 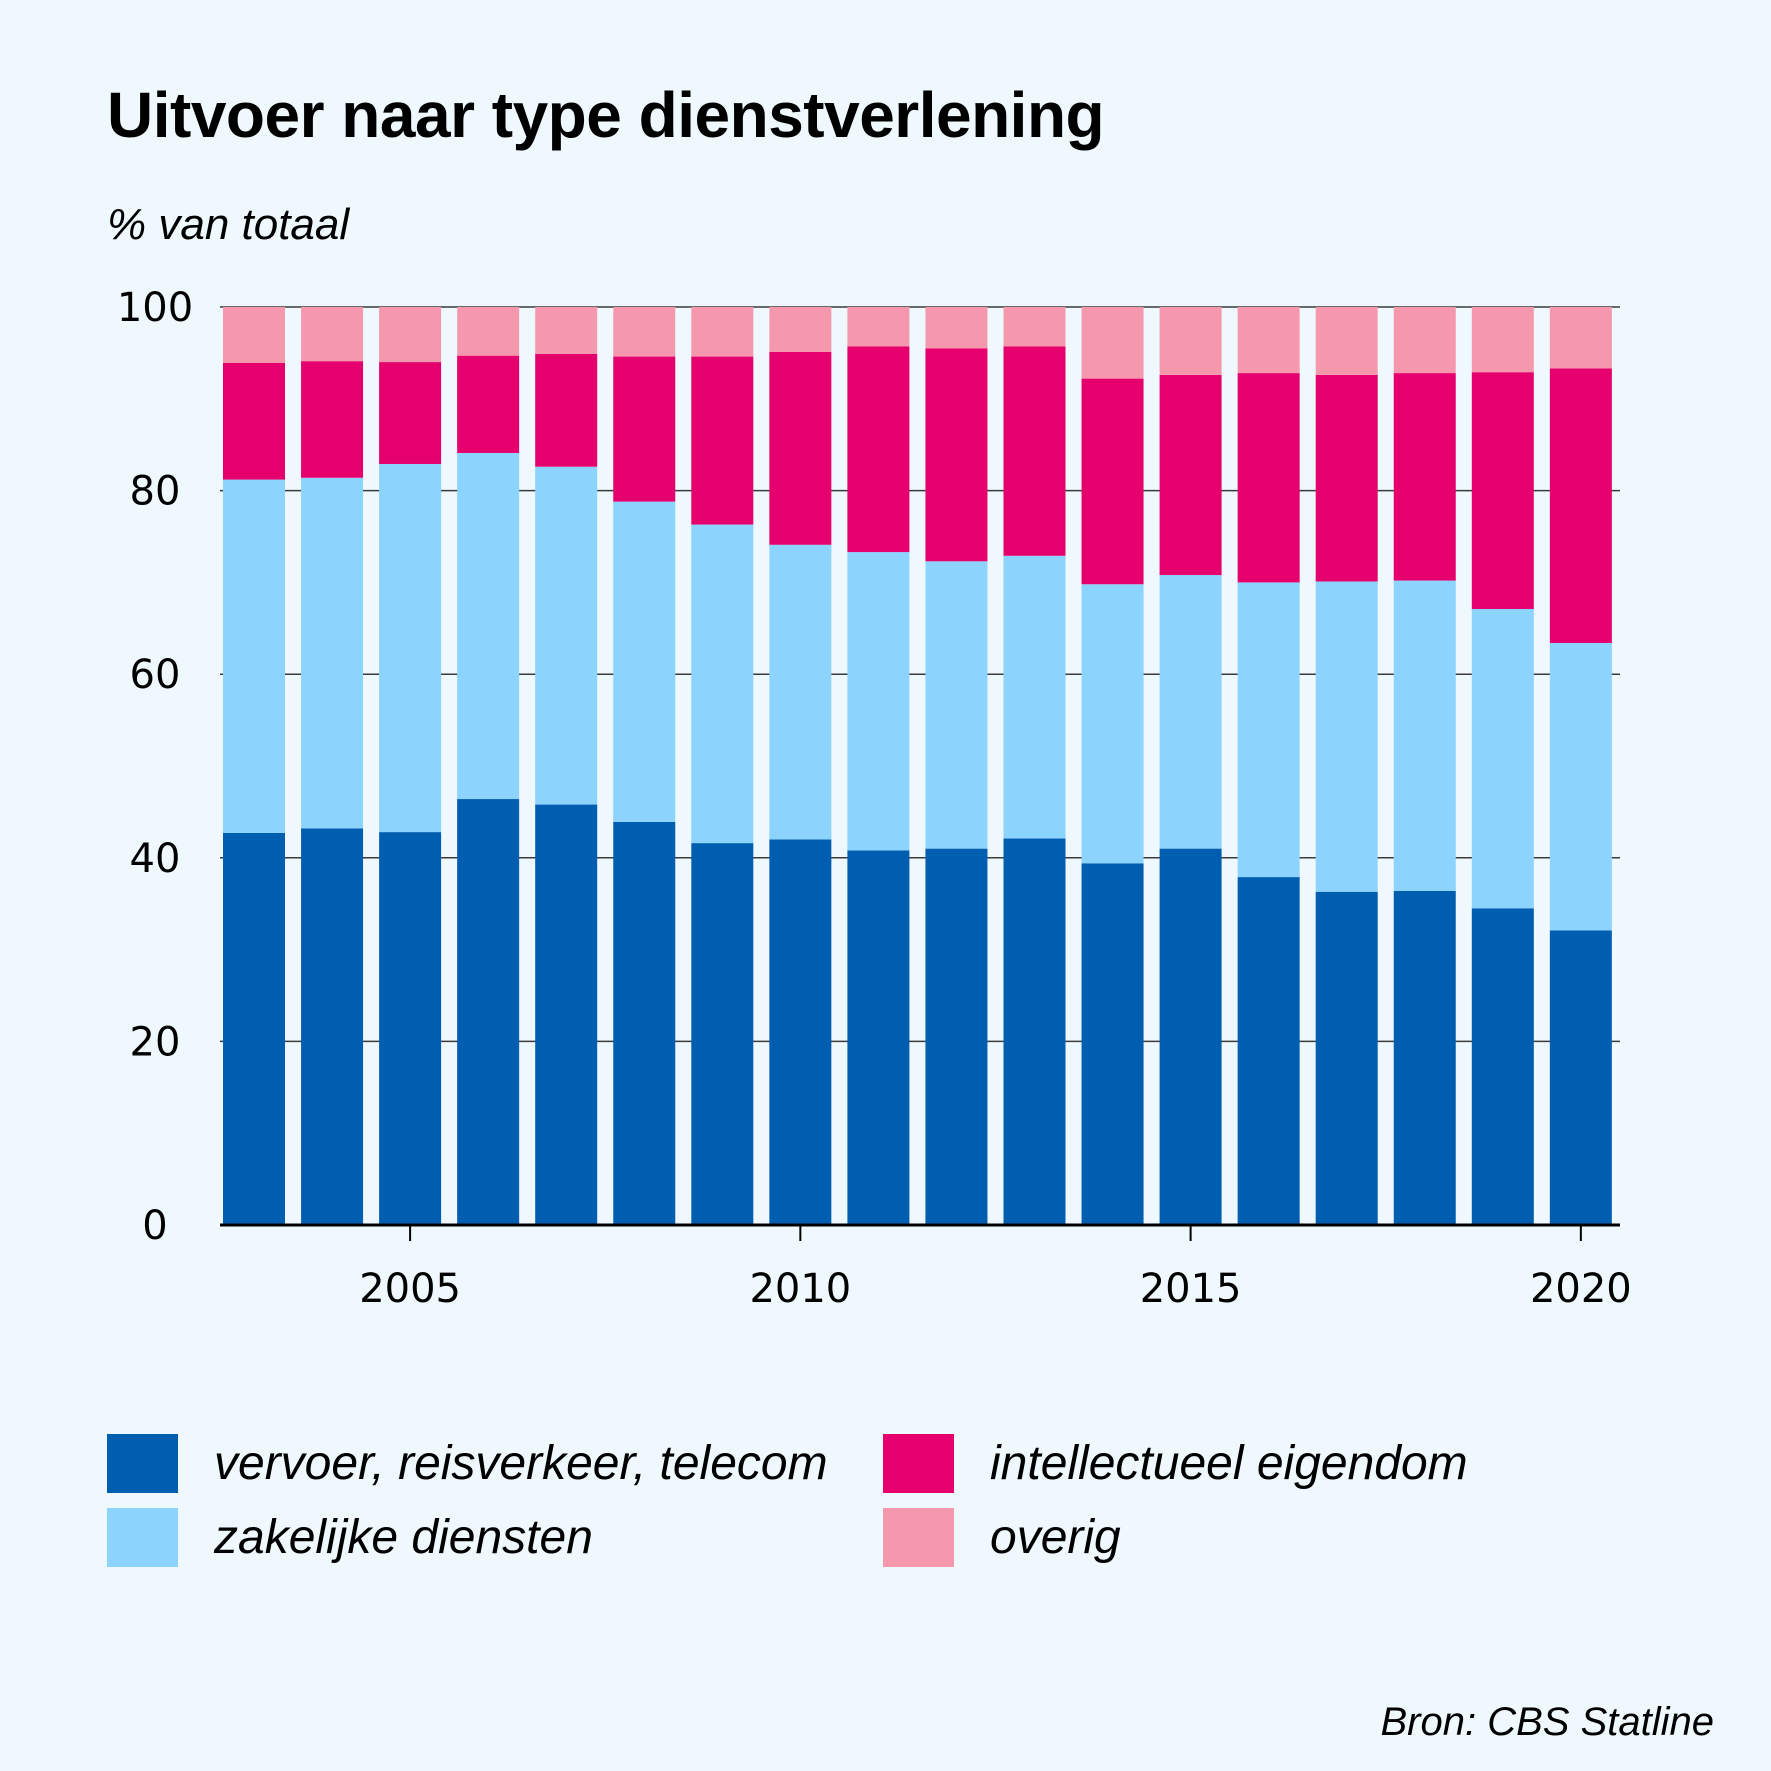 What do you see at coordinates (722, 440) in the screenshot?
I see `bar-2009-intellectueel-eigendom` at bounding box center [722, 440].